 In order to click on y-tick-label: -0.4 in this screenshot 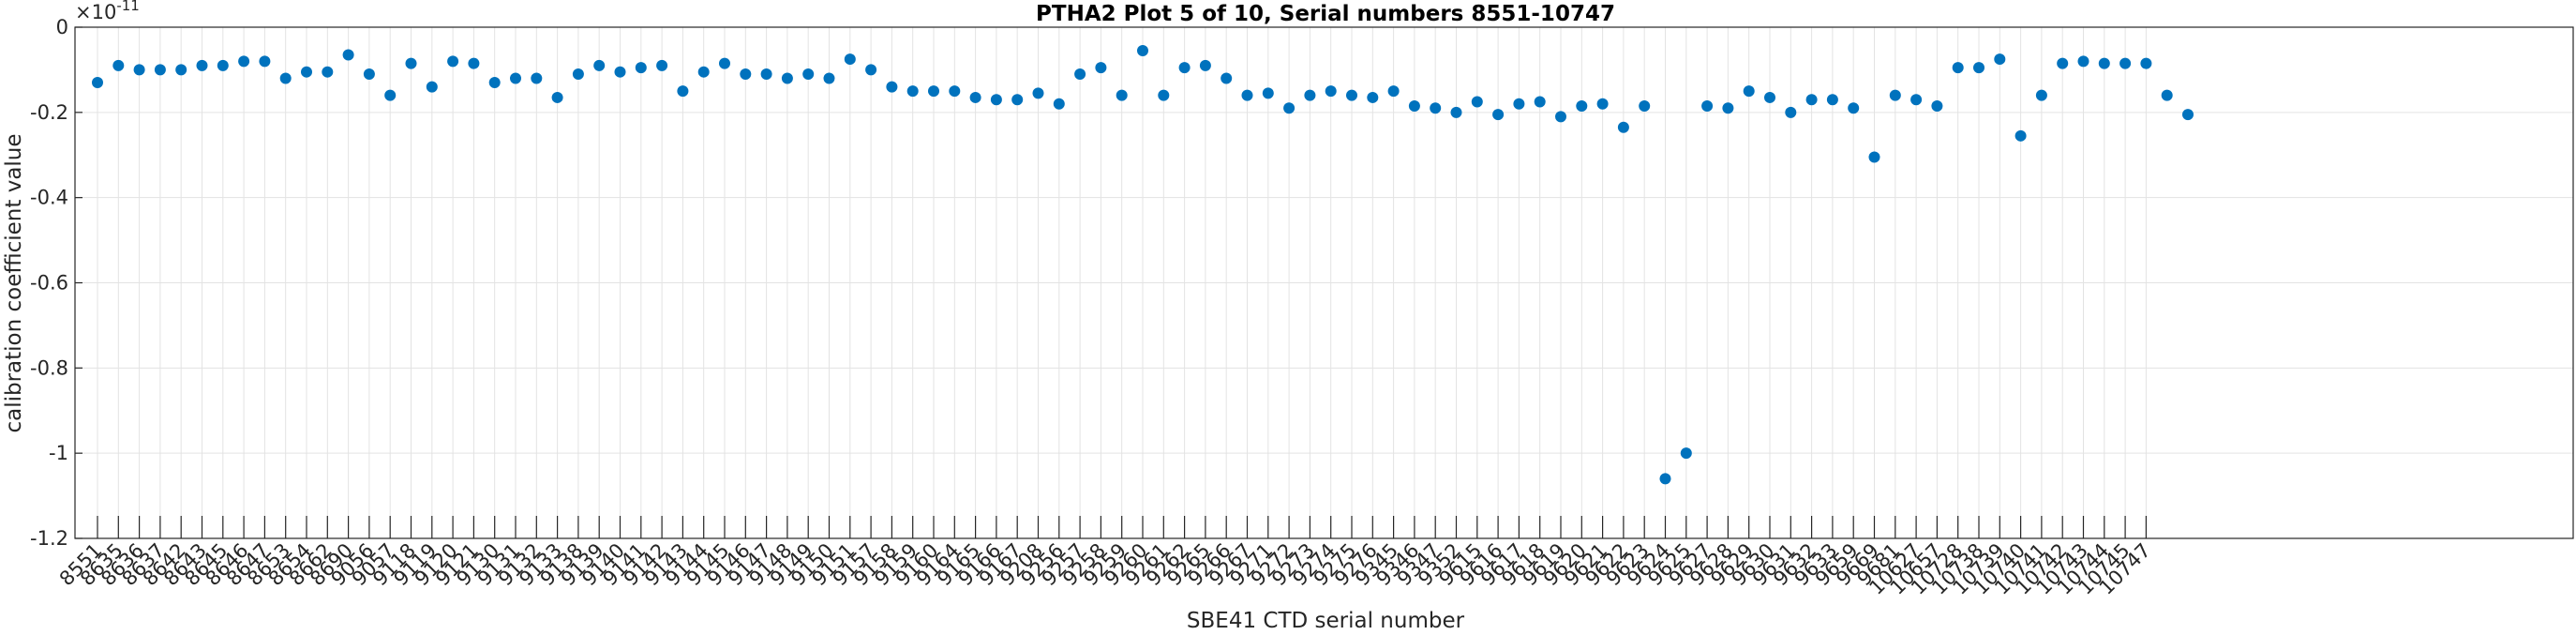, I will do `click(49, 198)`.